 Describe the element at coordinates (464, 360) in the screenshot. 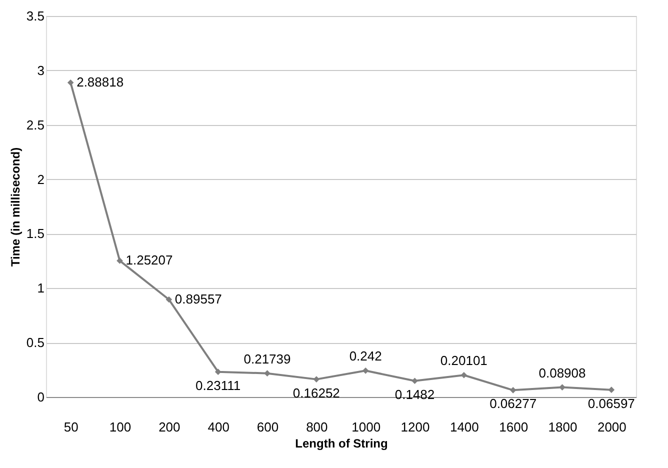

I see `data-label: 0.20101` at that location.